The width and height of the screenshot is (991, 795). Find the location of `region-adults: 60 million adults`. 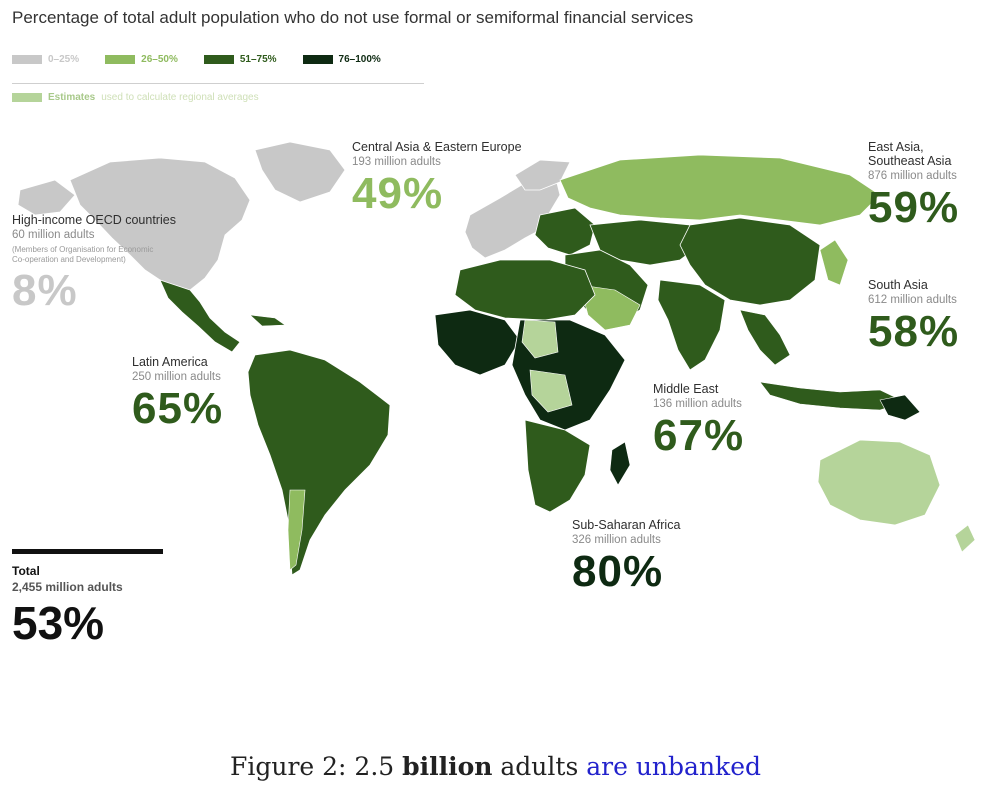

region-adults: 60 million adults is located at coordinates (53, 235).